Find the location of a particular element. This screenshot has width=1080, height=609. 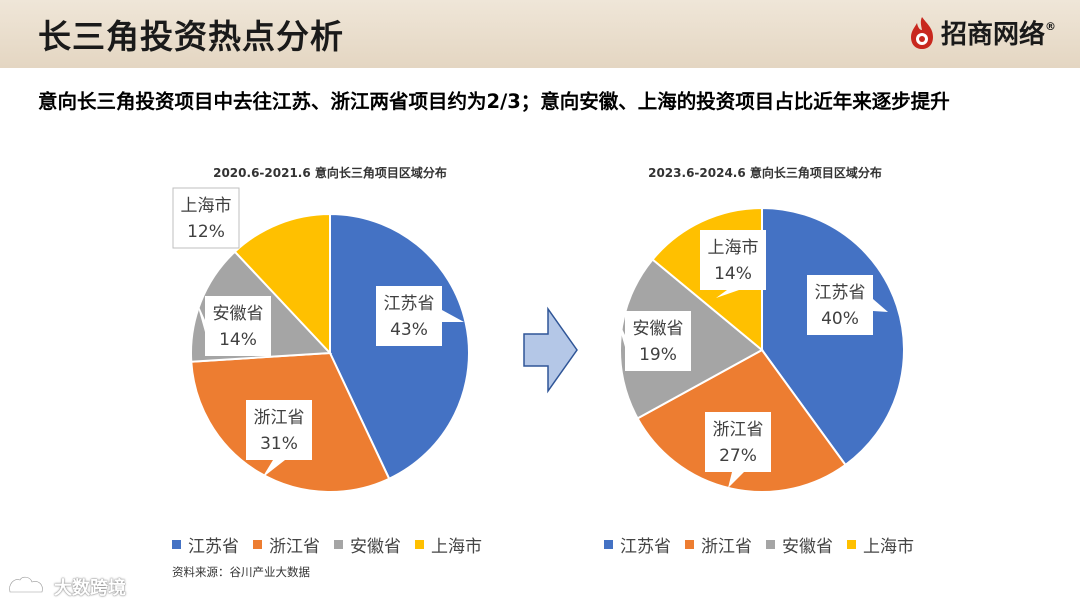

data-label-2: 浙江省 31% is located at coordinates (279, 439).